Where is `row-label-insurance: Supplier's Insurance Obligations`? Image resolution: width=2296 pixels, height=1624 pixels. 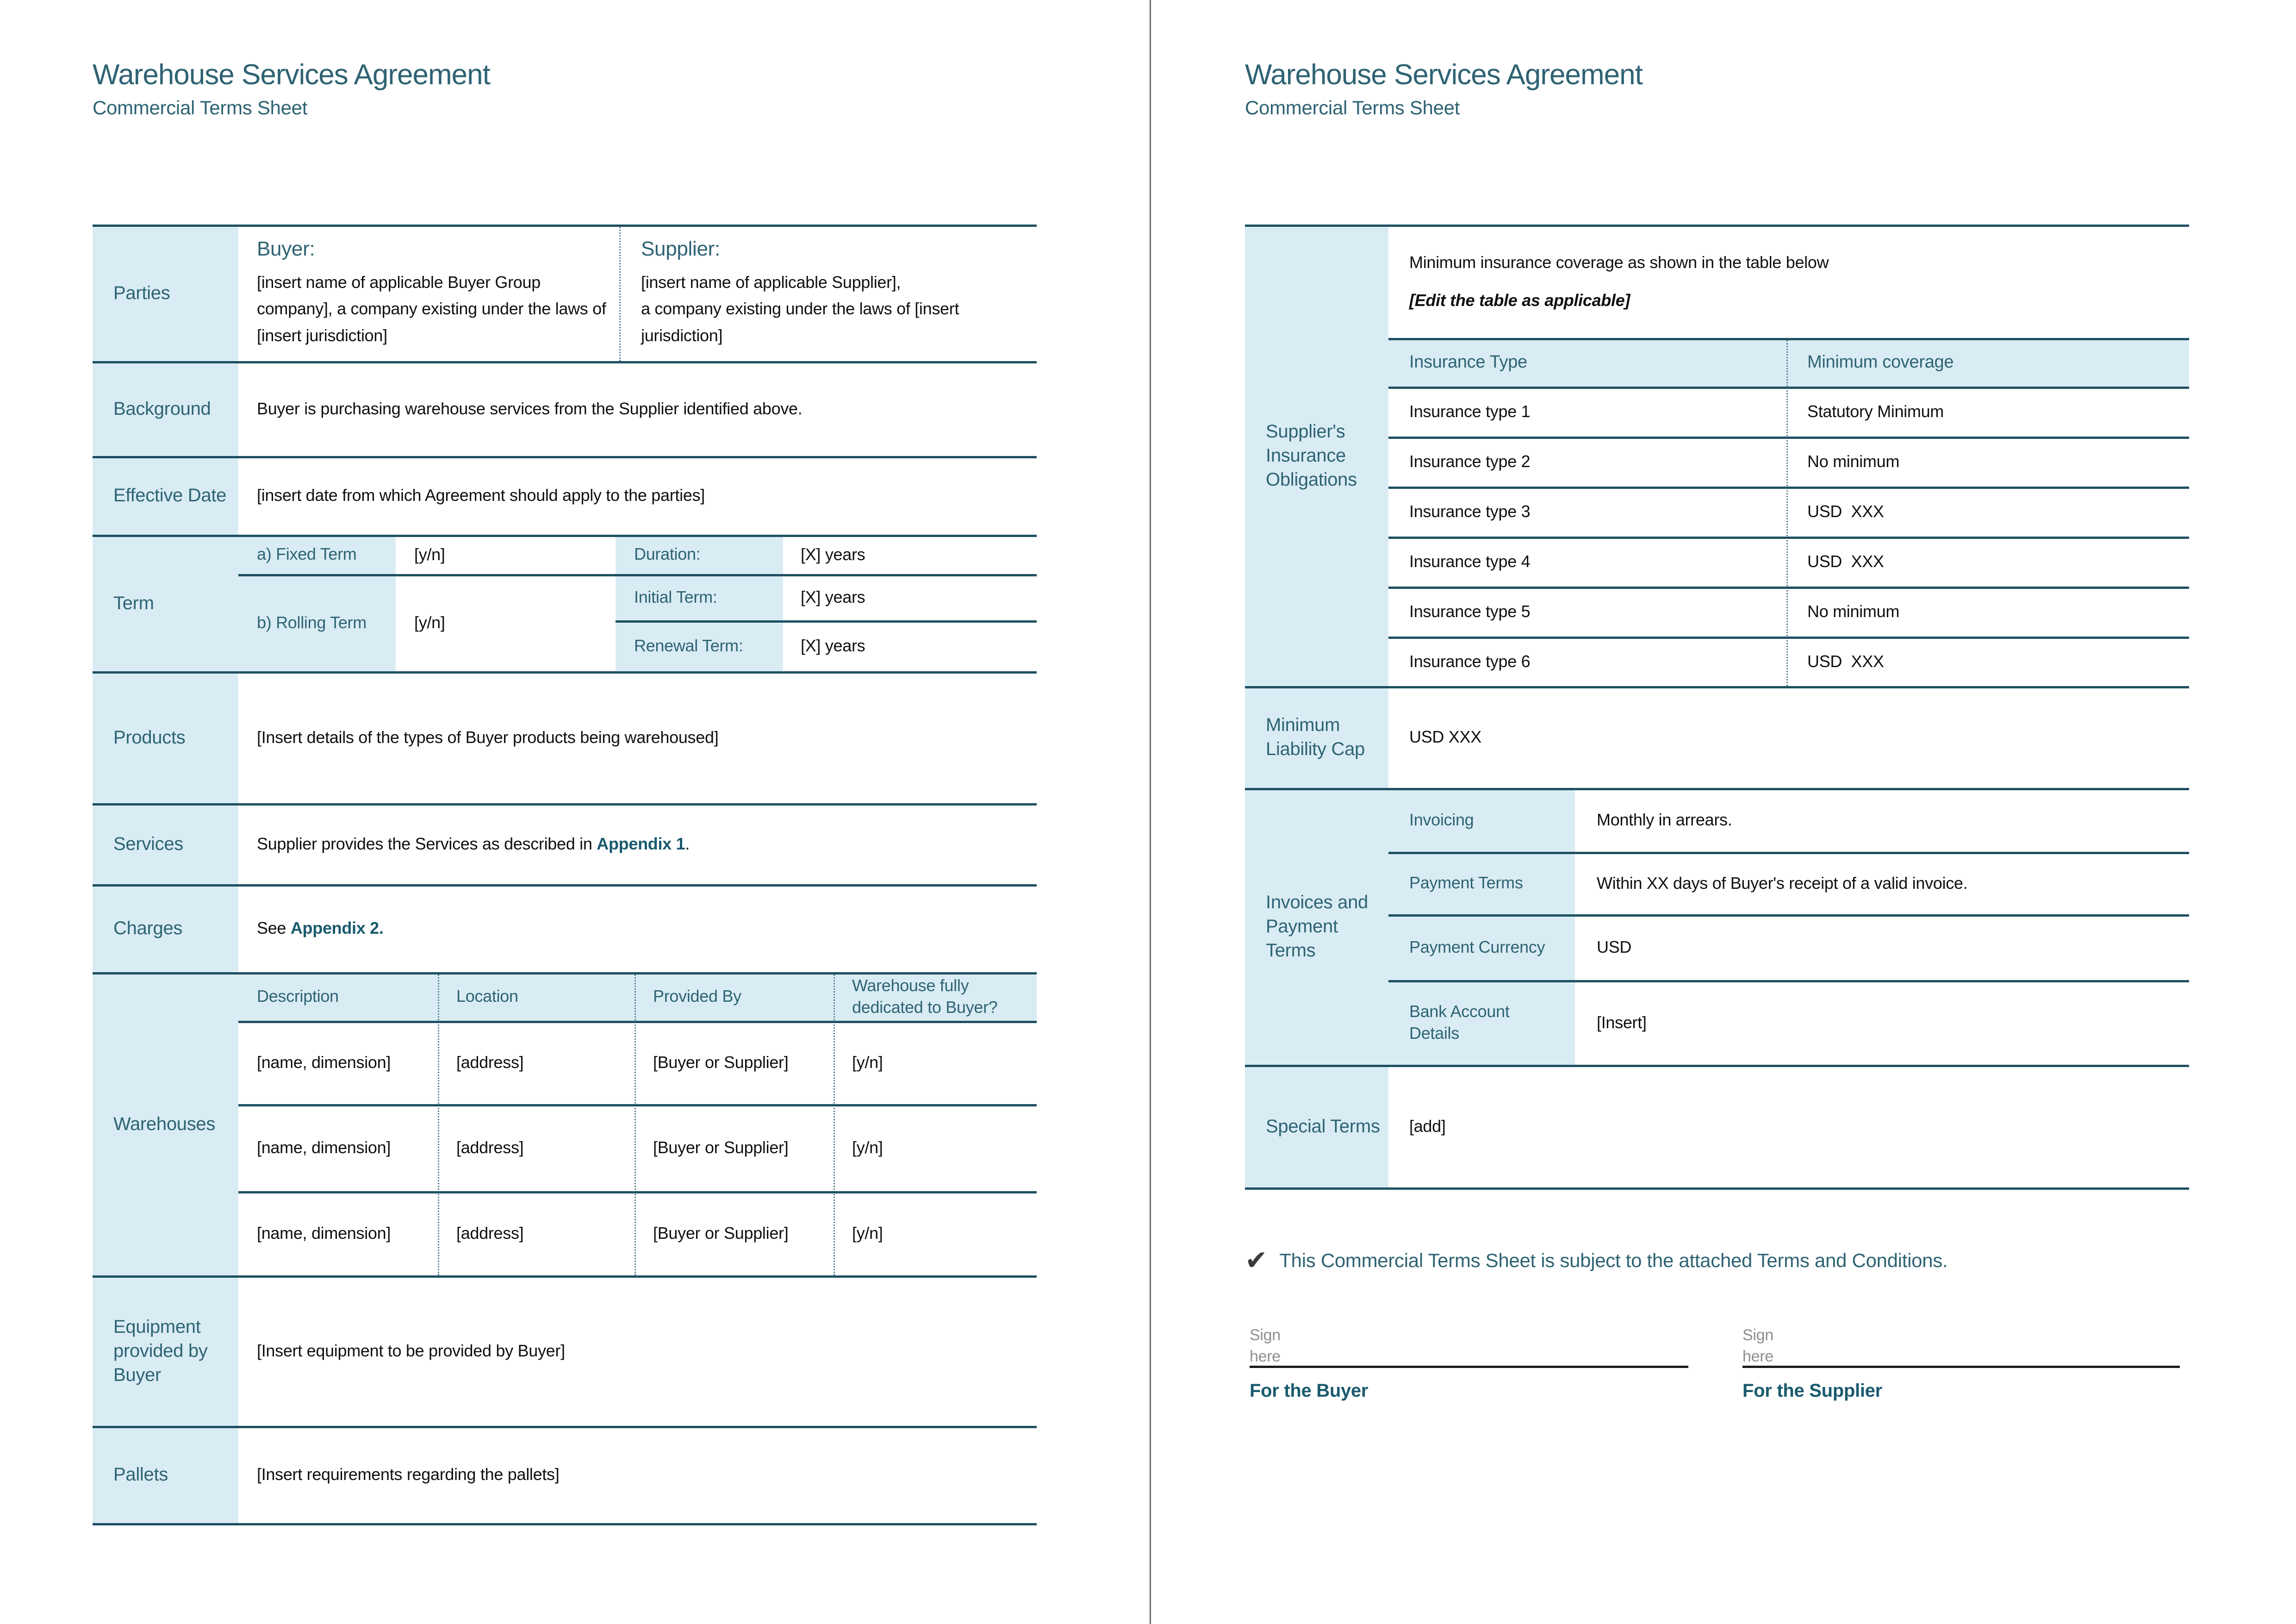 row-label-insurance: Supplier's Insurance Obligations is located at coordinates (1311, 455).